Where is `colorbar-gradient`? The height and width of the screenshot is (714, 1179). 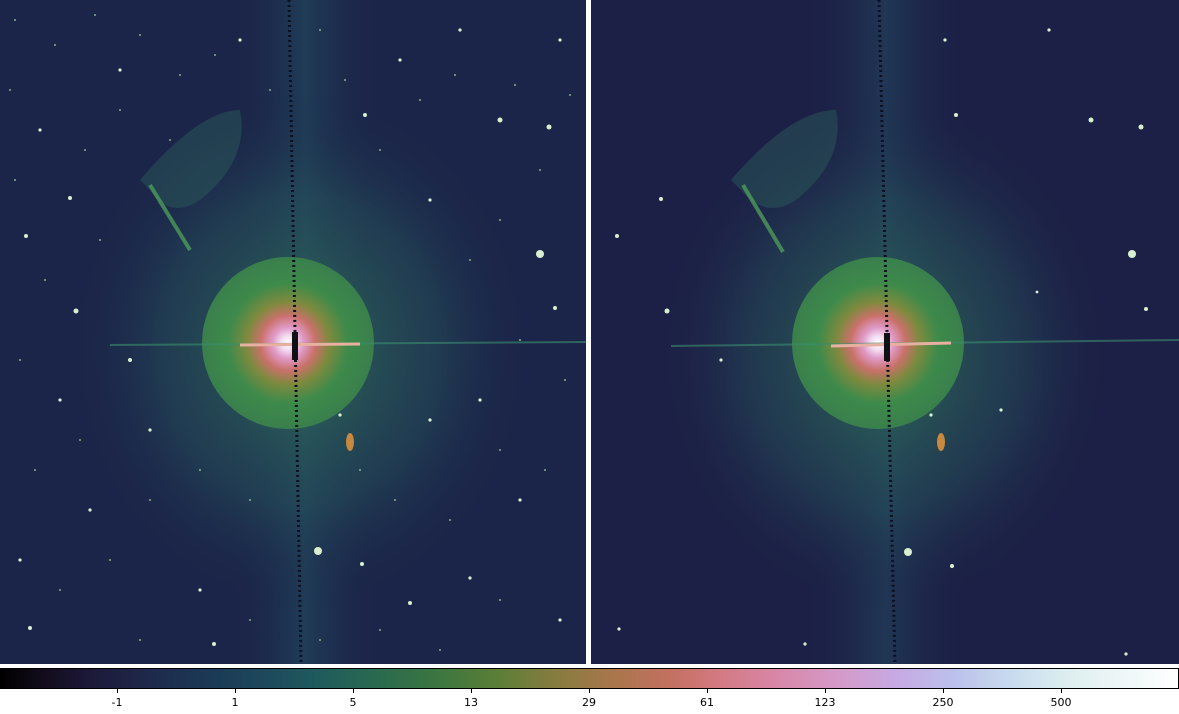
colorbar-gradient is located at coordinates (589, 678).